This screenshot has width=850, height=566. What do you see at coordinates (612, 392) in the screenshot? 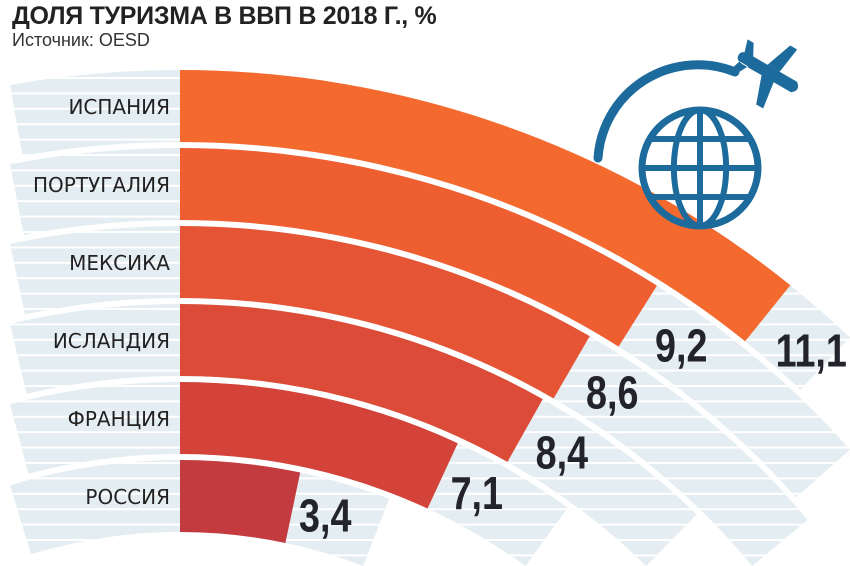
I see `value-label: 8,6` at bounding box center [612, 392].